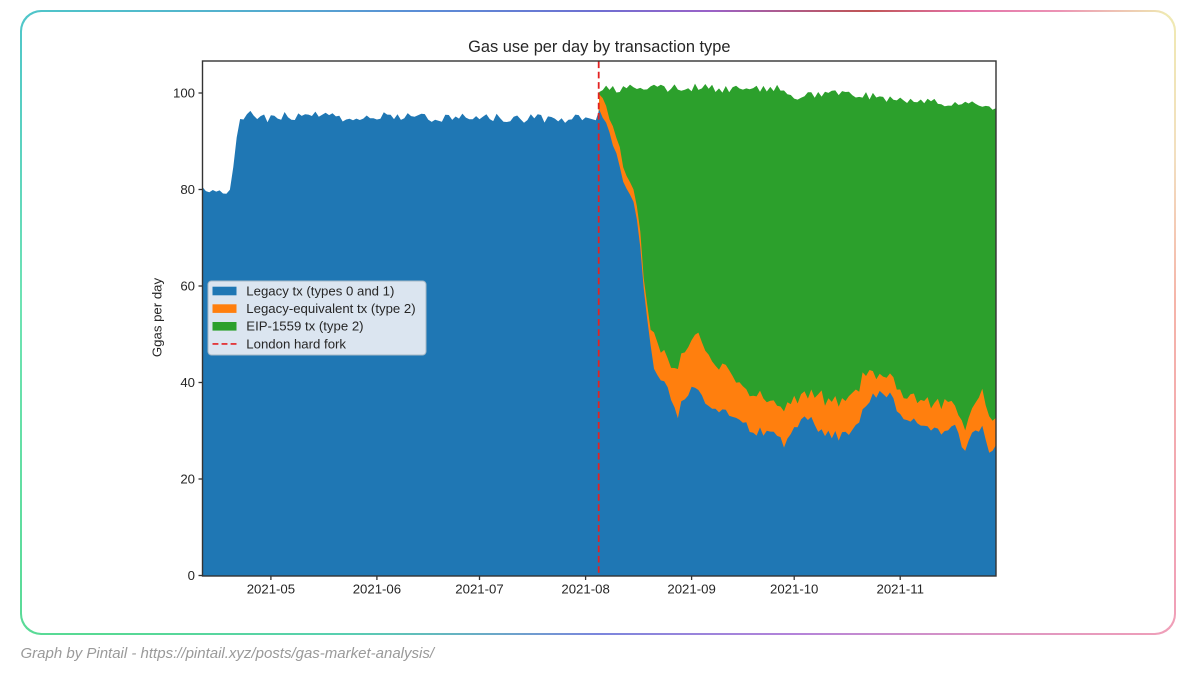 Image resolution: width=1200 pixels, height=675 pixels. Describe the element at coordinates (187, 189) in the screenshot. I see `svg-text: 80` at that location.